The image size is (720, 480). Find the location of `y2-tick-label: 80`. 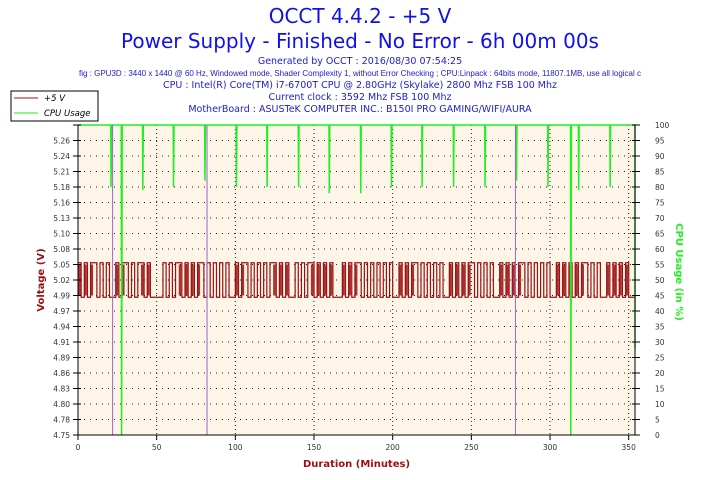

y2-tick-label: 80 is located at coordinates (660, 187).